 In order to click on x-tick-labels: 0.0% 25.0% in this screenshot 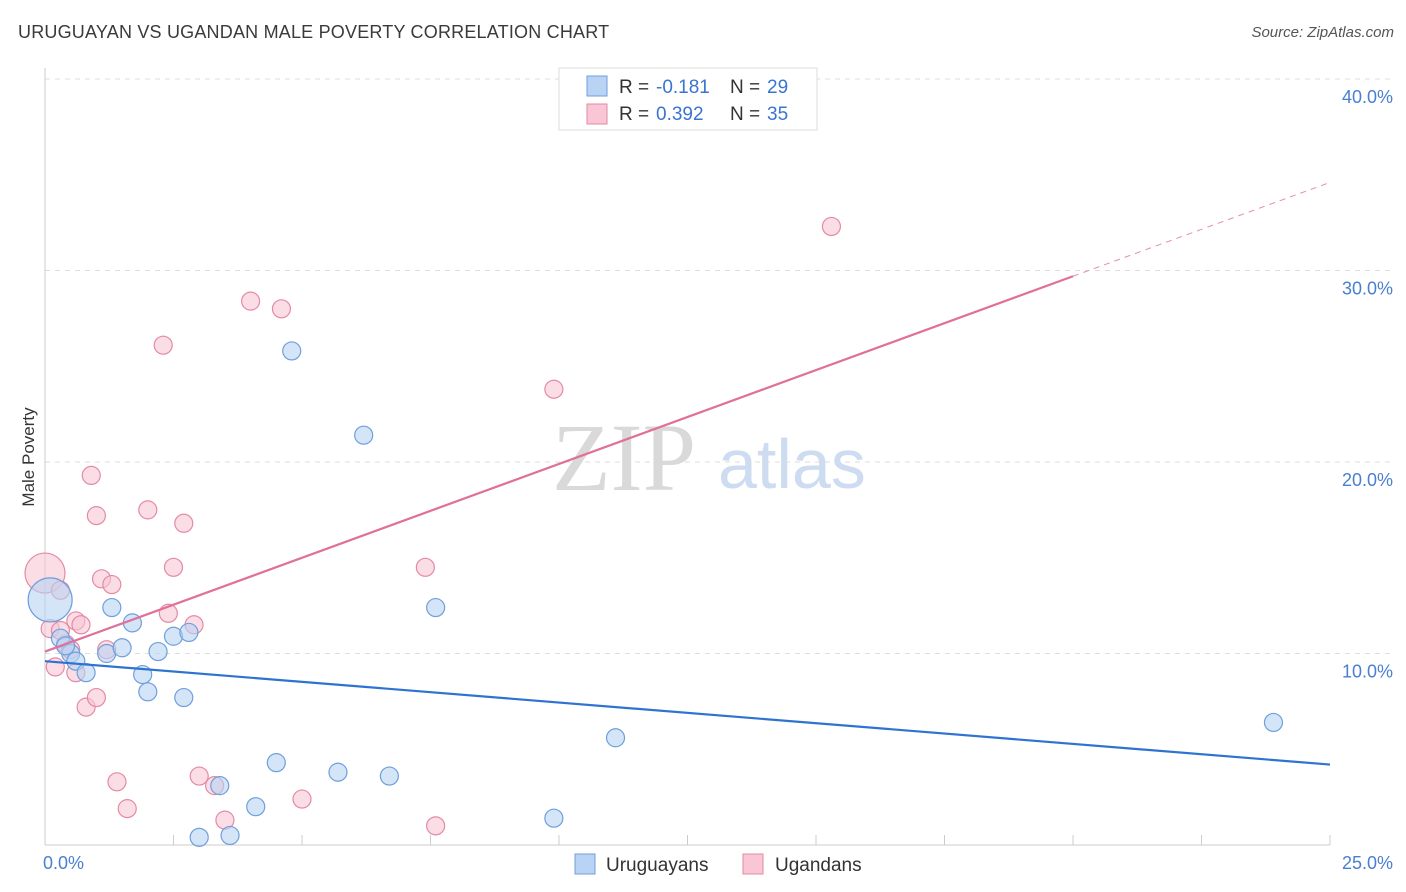, I will do `click(718, 863)`.